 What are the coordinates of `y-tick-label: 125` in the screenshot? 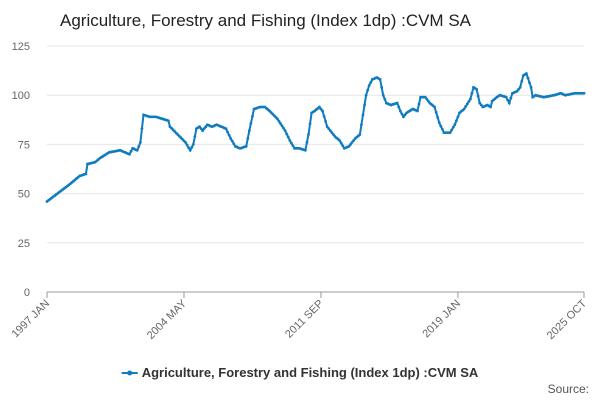 It's located at (21, 47).